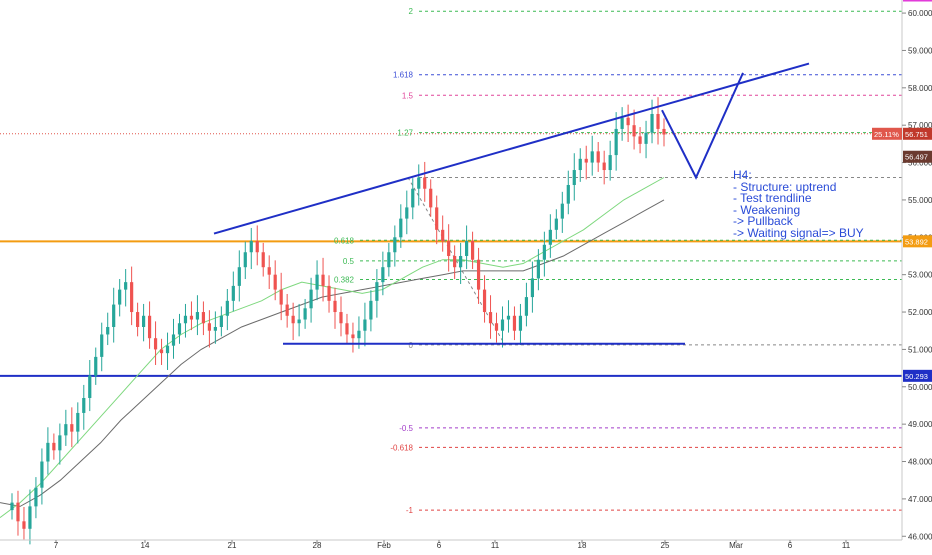  I want to click on annotation-line: - Structure: uptrend, so click(785, 186).